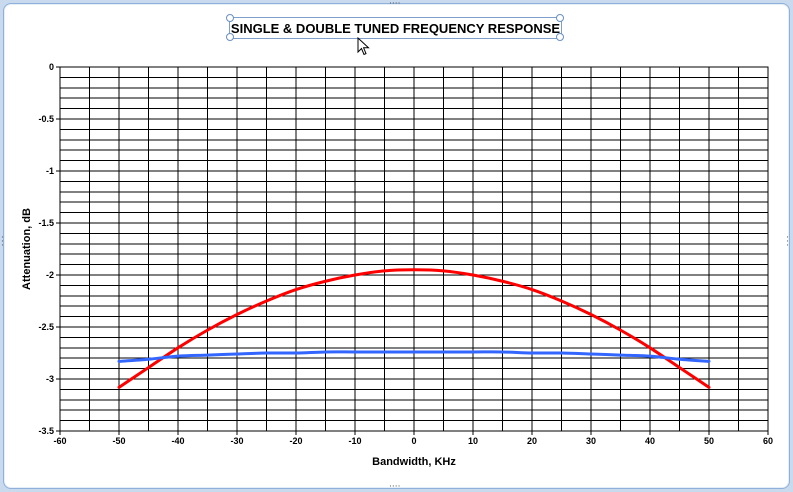  I want to click on y-axis-title: Attenuation, dB, so click(27, 249).